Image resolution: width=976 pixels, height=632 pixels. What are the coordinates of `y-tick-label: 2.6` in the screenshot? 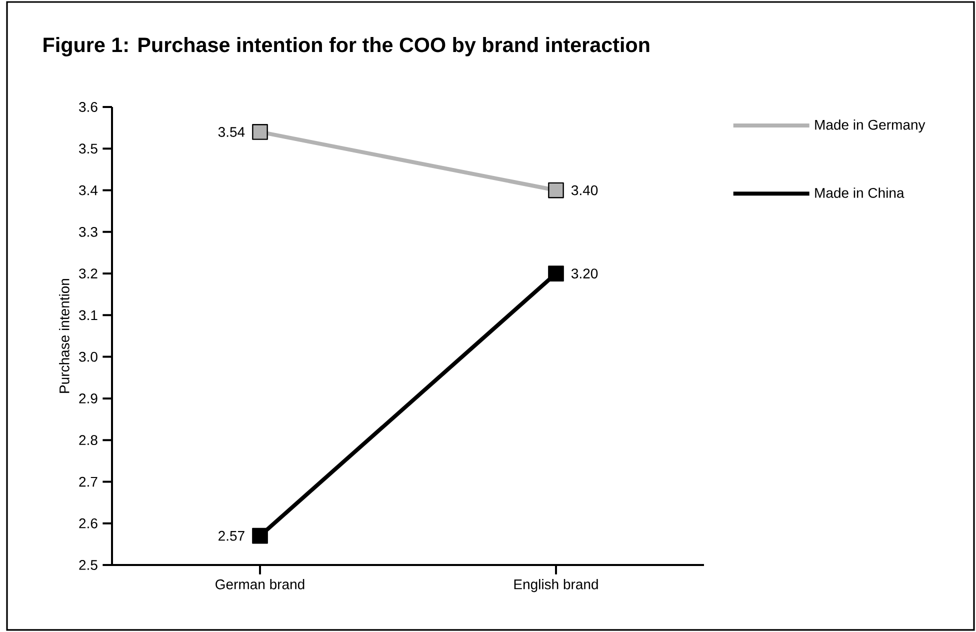 It's located at (88, 523).